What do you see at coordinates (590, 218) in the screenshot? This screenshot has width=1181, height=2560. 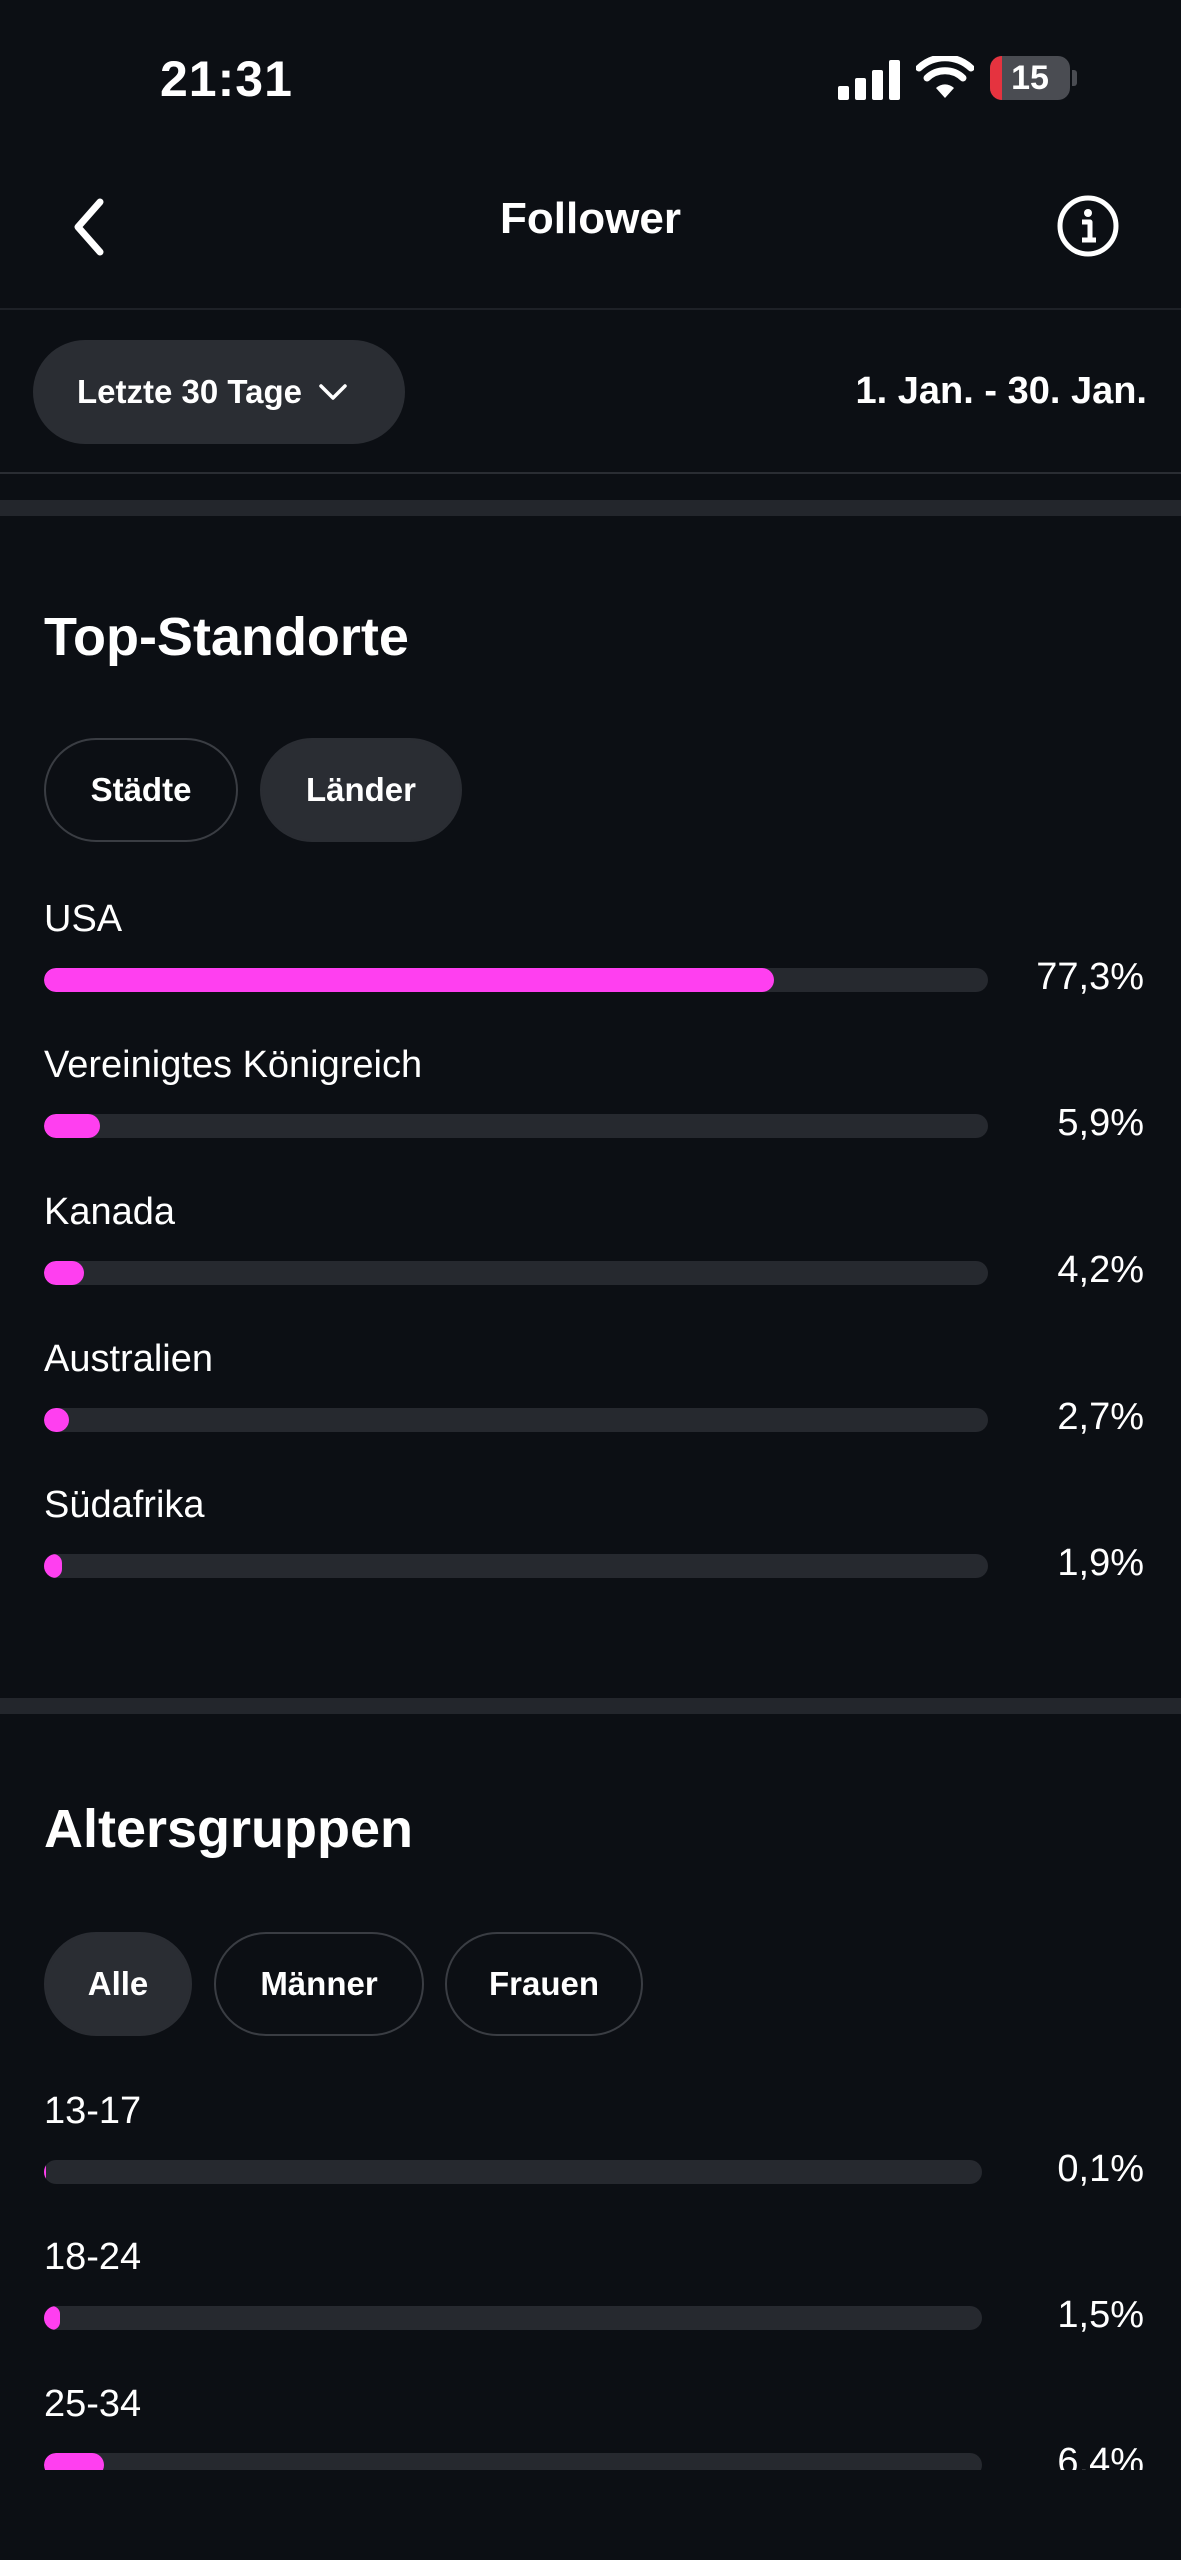 I see `page-title: Follower` at bounding box center [590, 218].